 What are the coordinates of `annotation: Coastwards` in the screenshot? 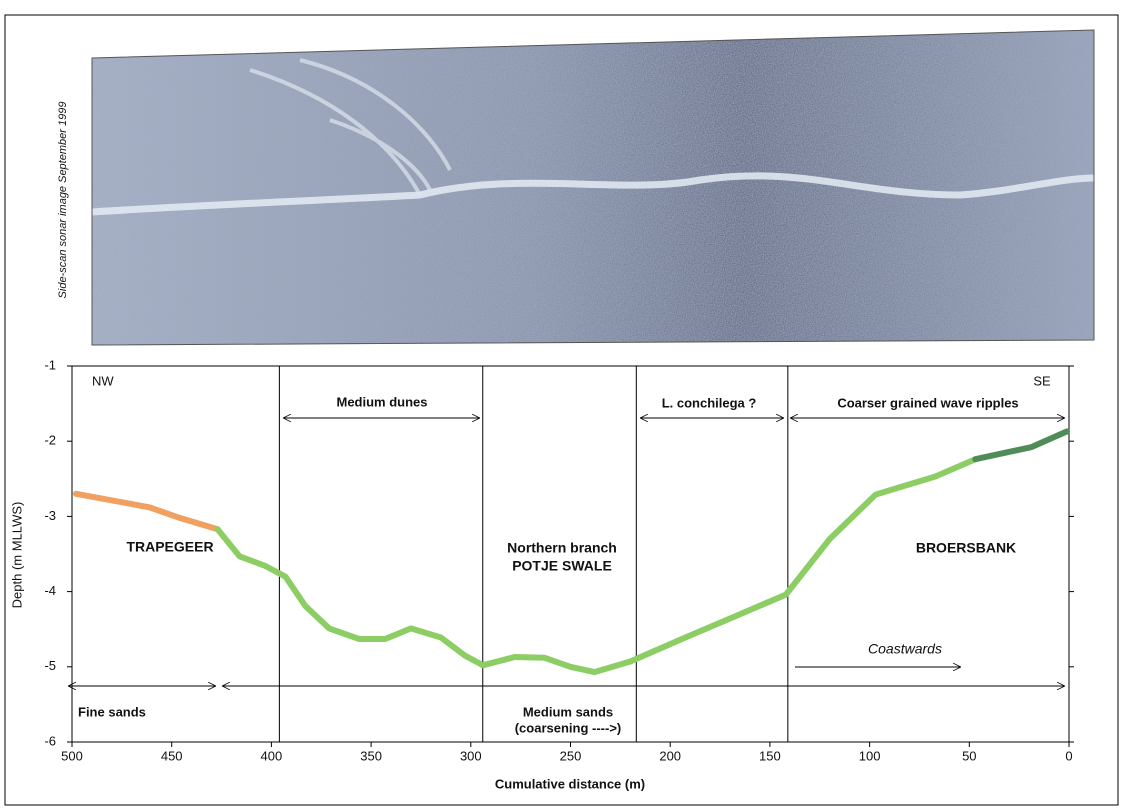 It's located at (905, 649).